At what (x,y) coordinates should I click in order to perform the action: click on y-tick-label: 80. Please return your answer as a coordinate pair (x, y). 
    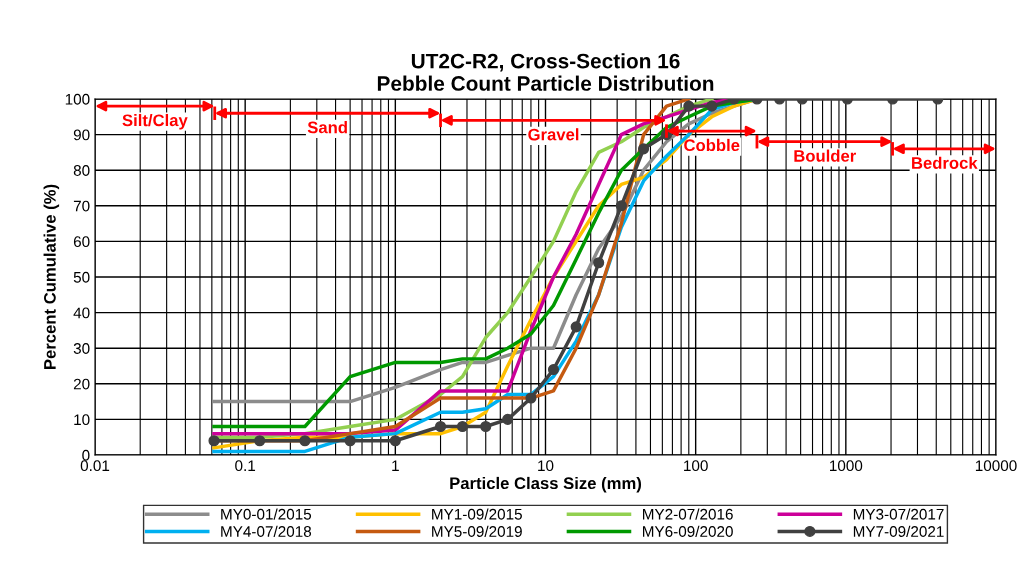
    Looking at the image, I should click on (81, 170).